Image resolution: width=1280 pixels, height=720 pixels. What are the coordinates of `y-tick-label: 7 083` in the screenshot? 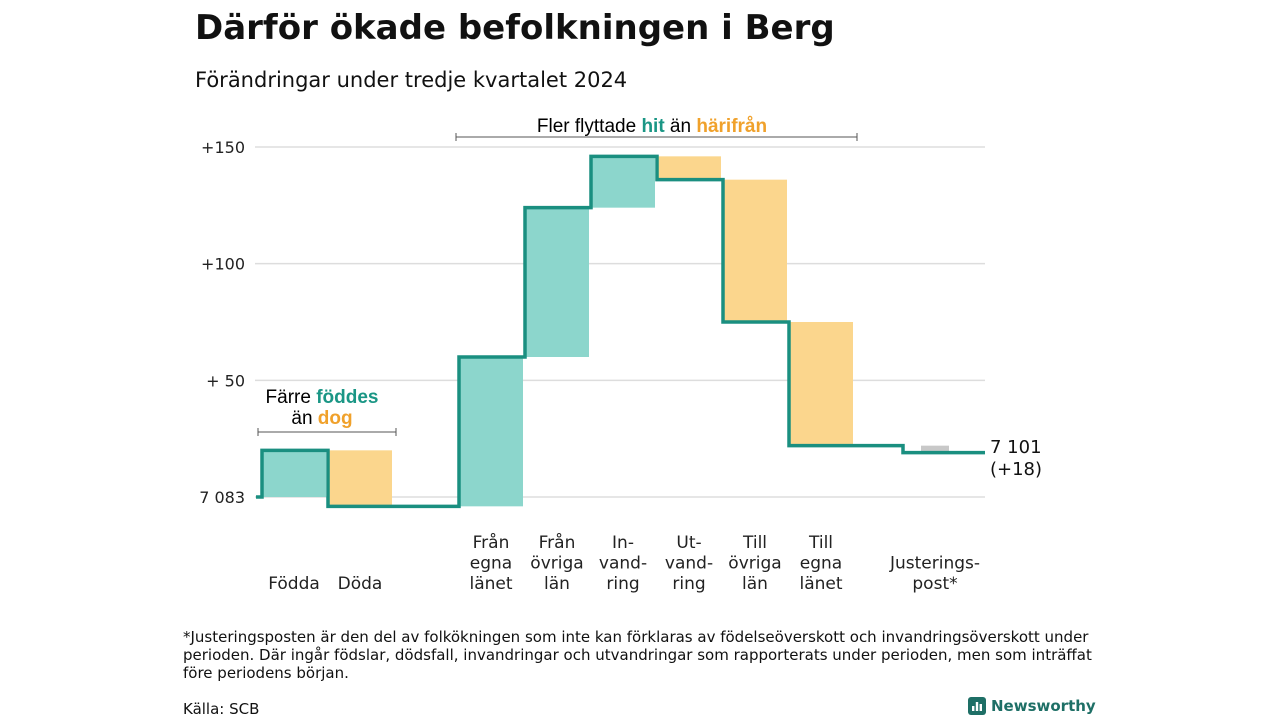 It's located at (222, 497).